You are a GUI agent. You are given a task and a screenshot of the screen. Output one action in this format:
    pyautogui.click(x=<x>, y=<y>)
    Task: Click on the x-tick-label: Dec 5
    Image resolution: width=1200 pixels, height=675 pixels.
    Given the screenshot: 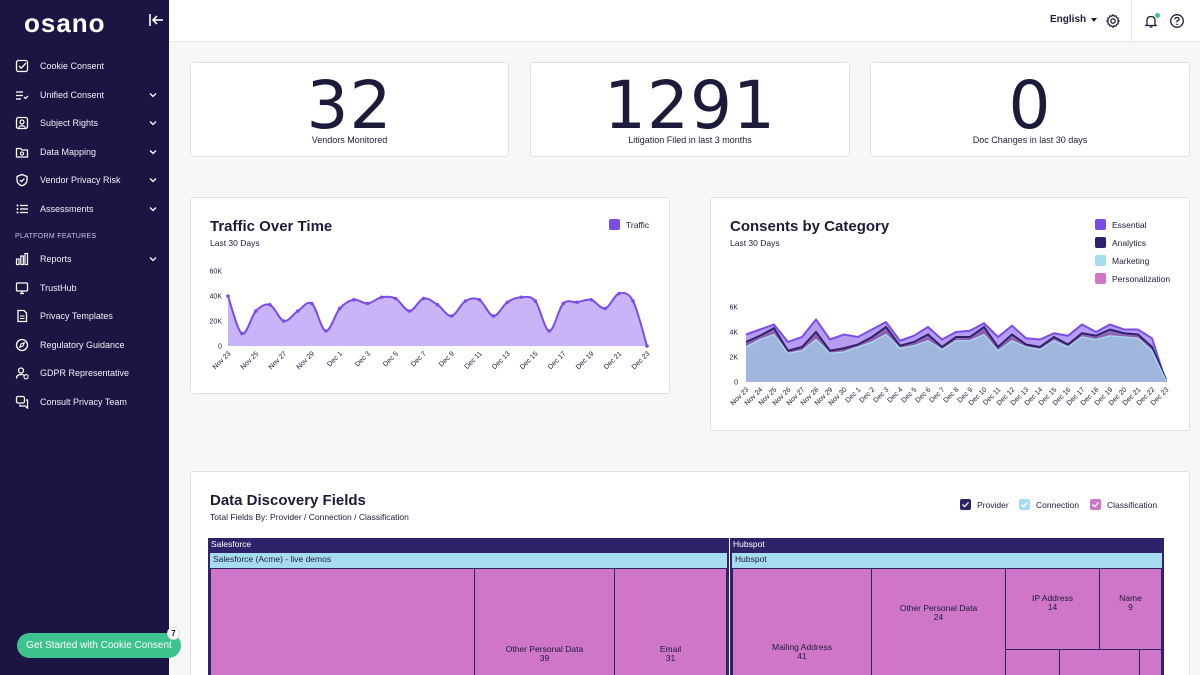 What is the action you would take?
    pyautogui.click(x=391, y=359)
    